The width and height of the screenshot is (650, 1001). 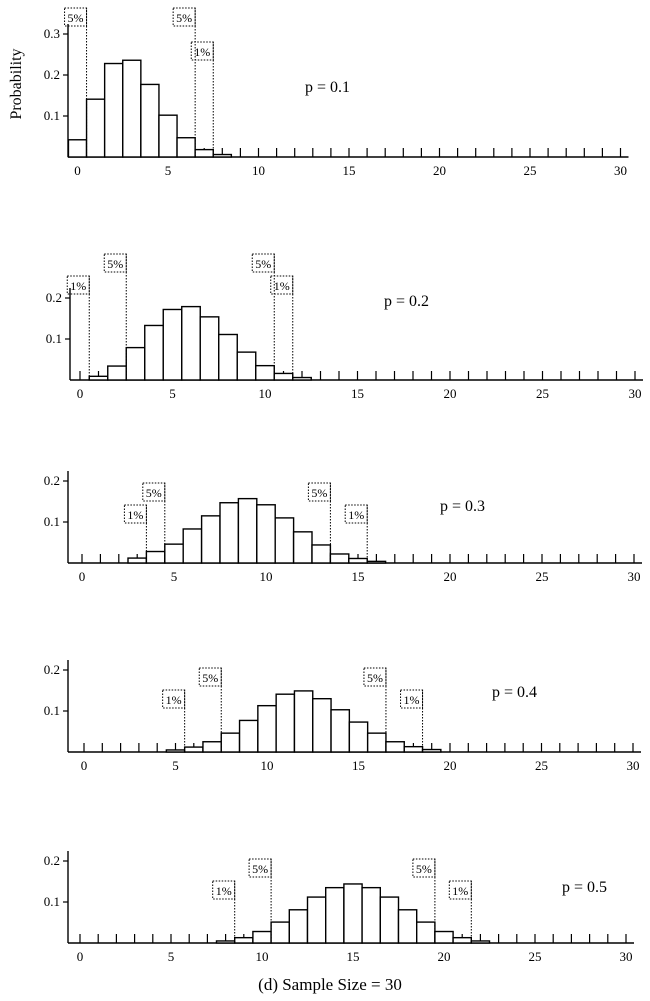 I want to click on p-label: p = 0.5, so click(x=584, y=887).